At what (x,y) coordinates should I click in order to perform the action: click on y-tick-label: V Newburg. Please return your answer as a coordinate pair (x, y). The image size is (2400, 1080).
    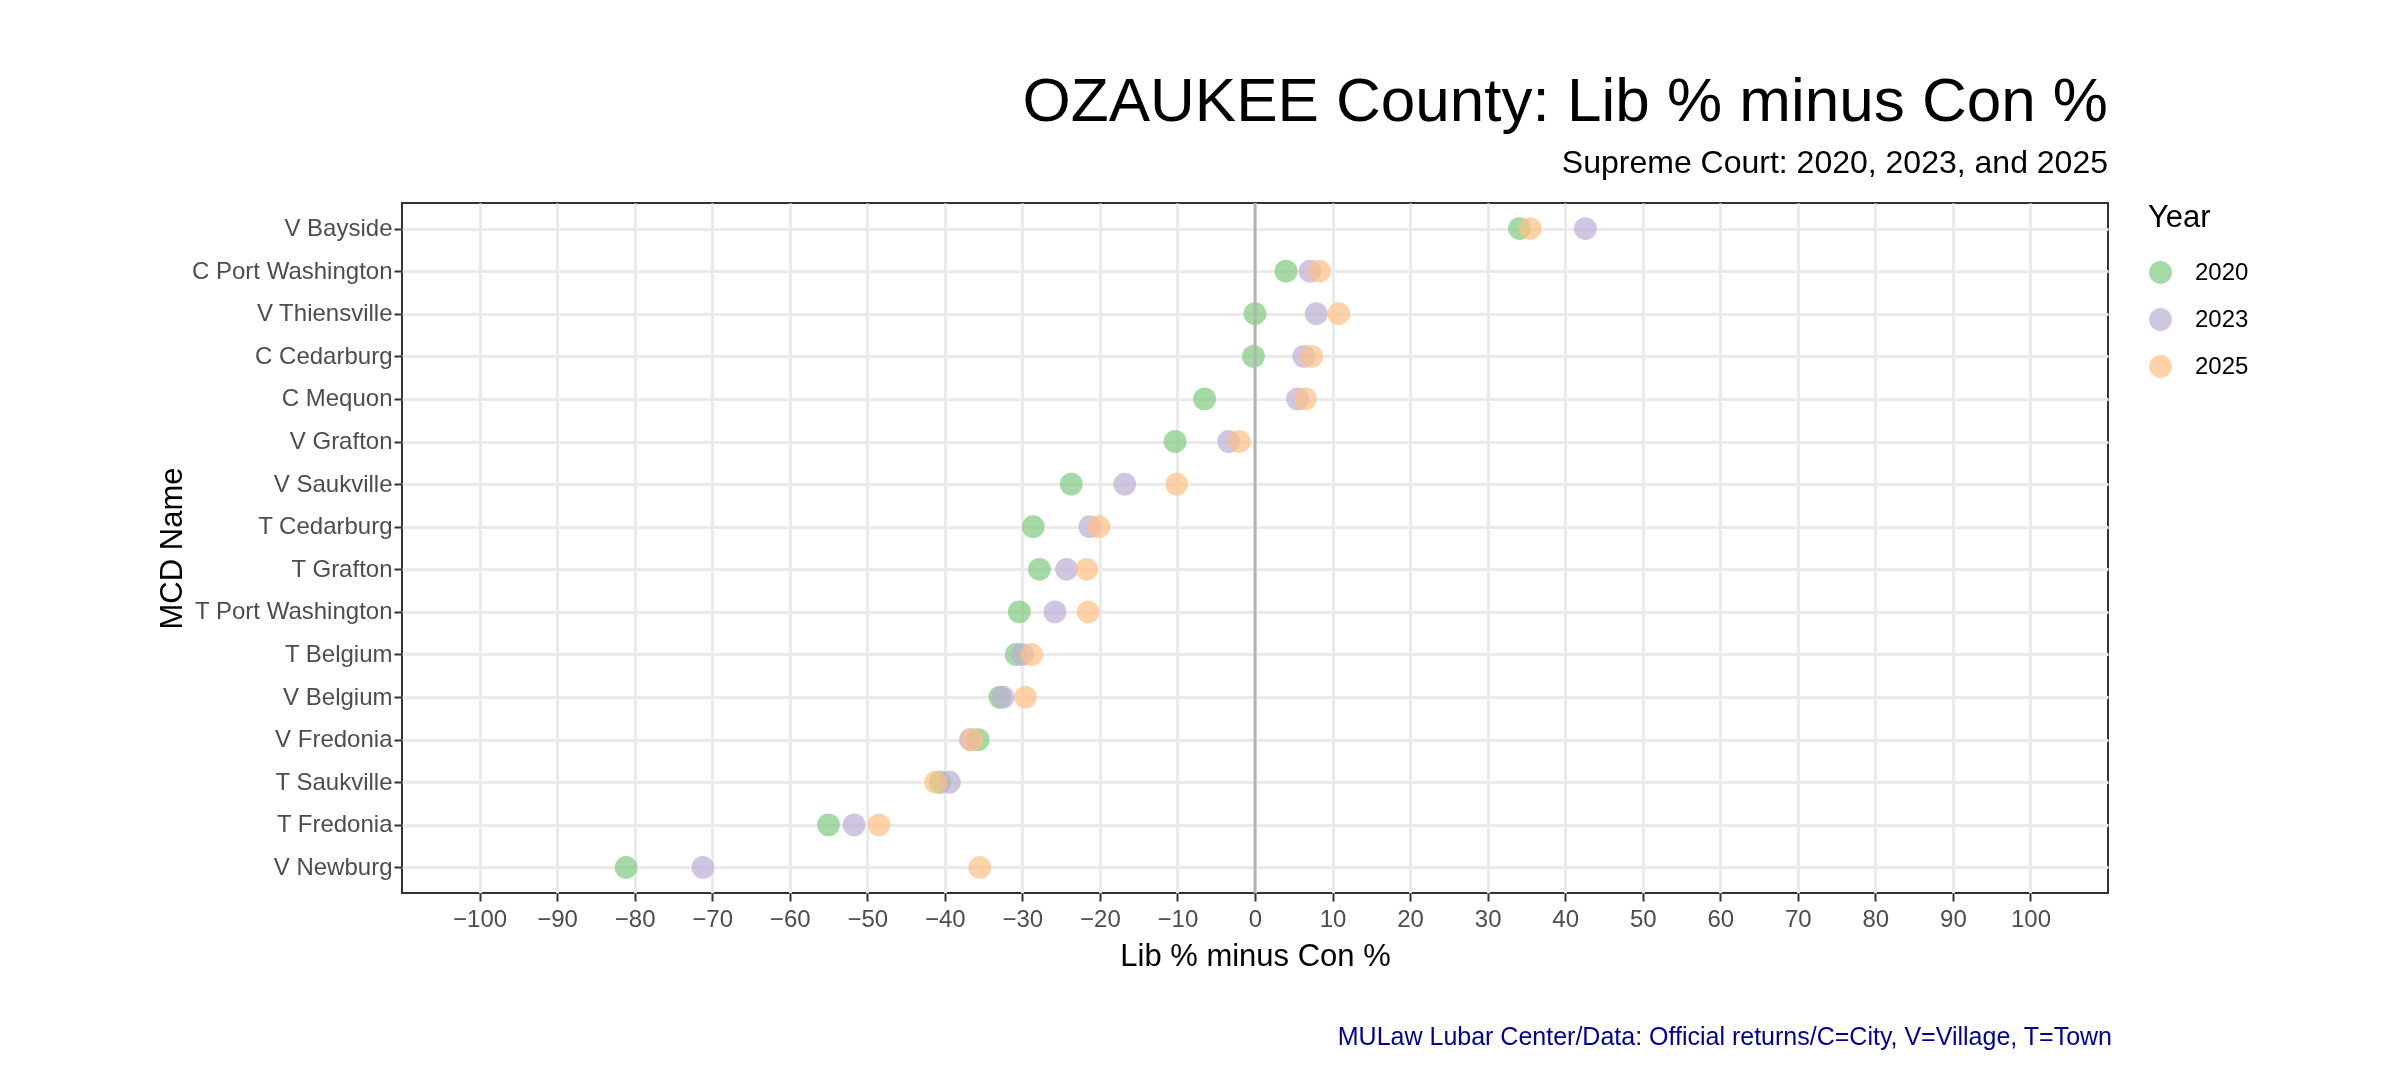
    Looking at the image, I should click on (333, 866).